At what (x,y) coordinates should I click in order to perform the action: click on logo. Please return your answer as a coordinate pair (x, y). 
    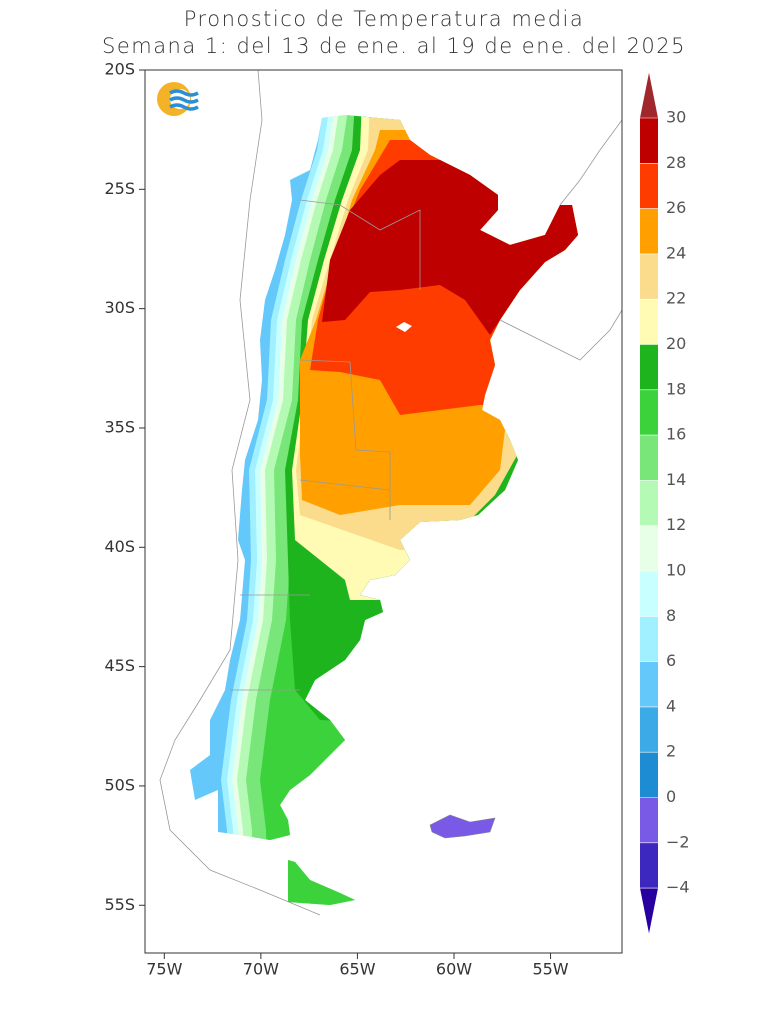
    Looking at the image, I should click on (178, 99).